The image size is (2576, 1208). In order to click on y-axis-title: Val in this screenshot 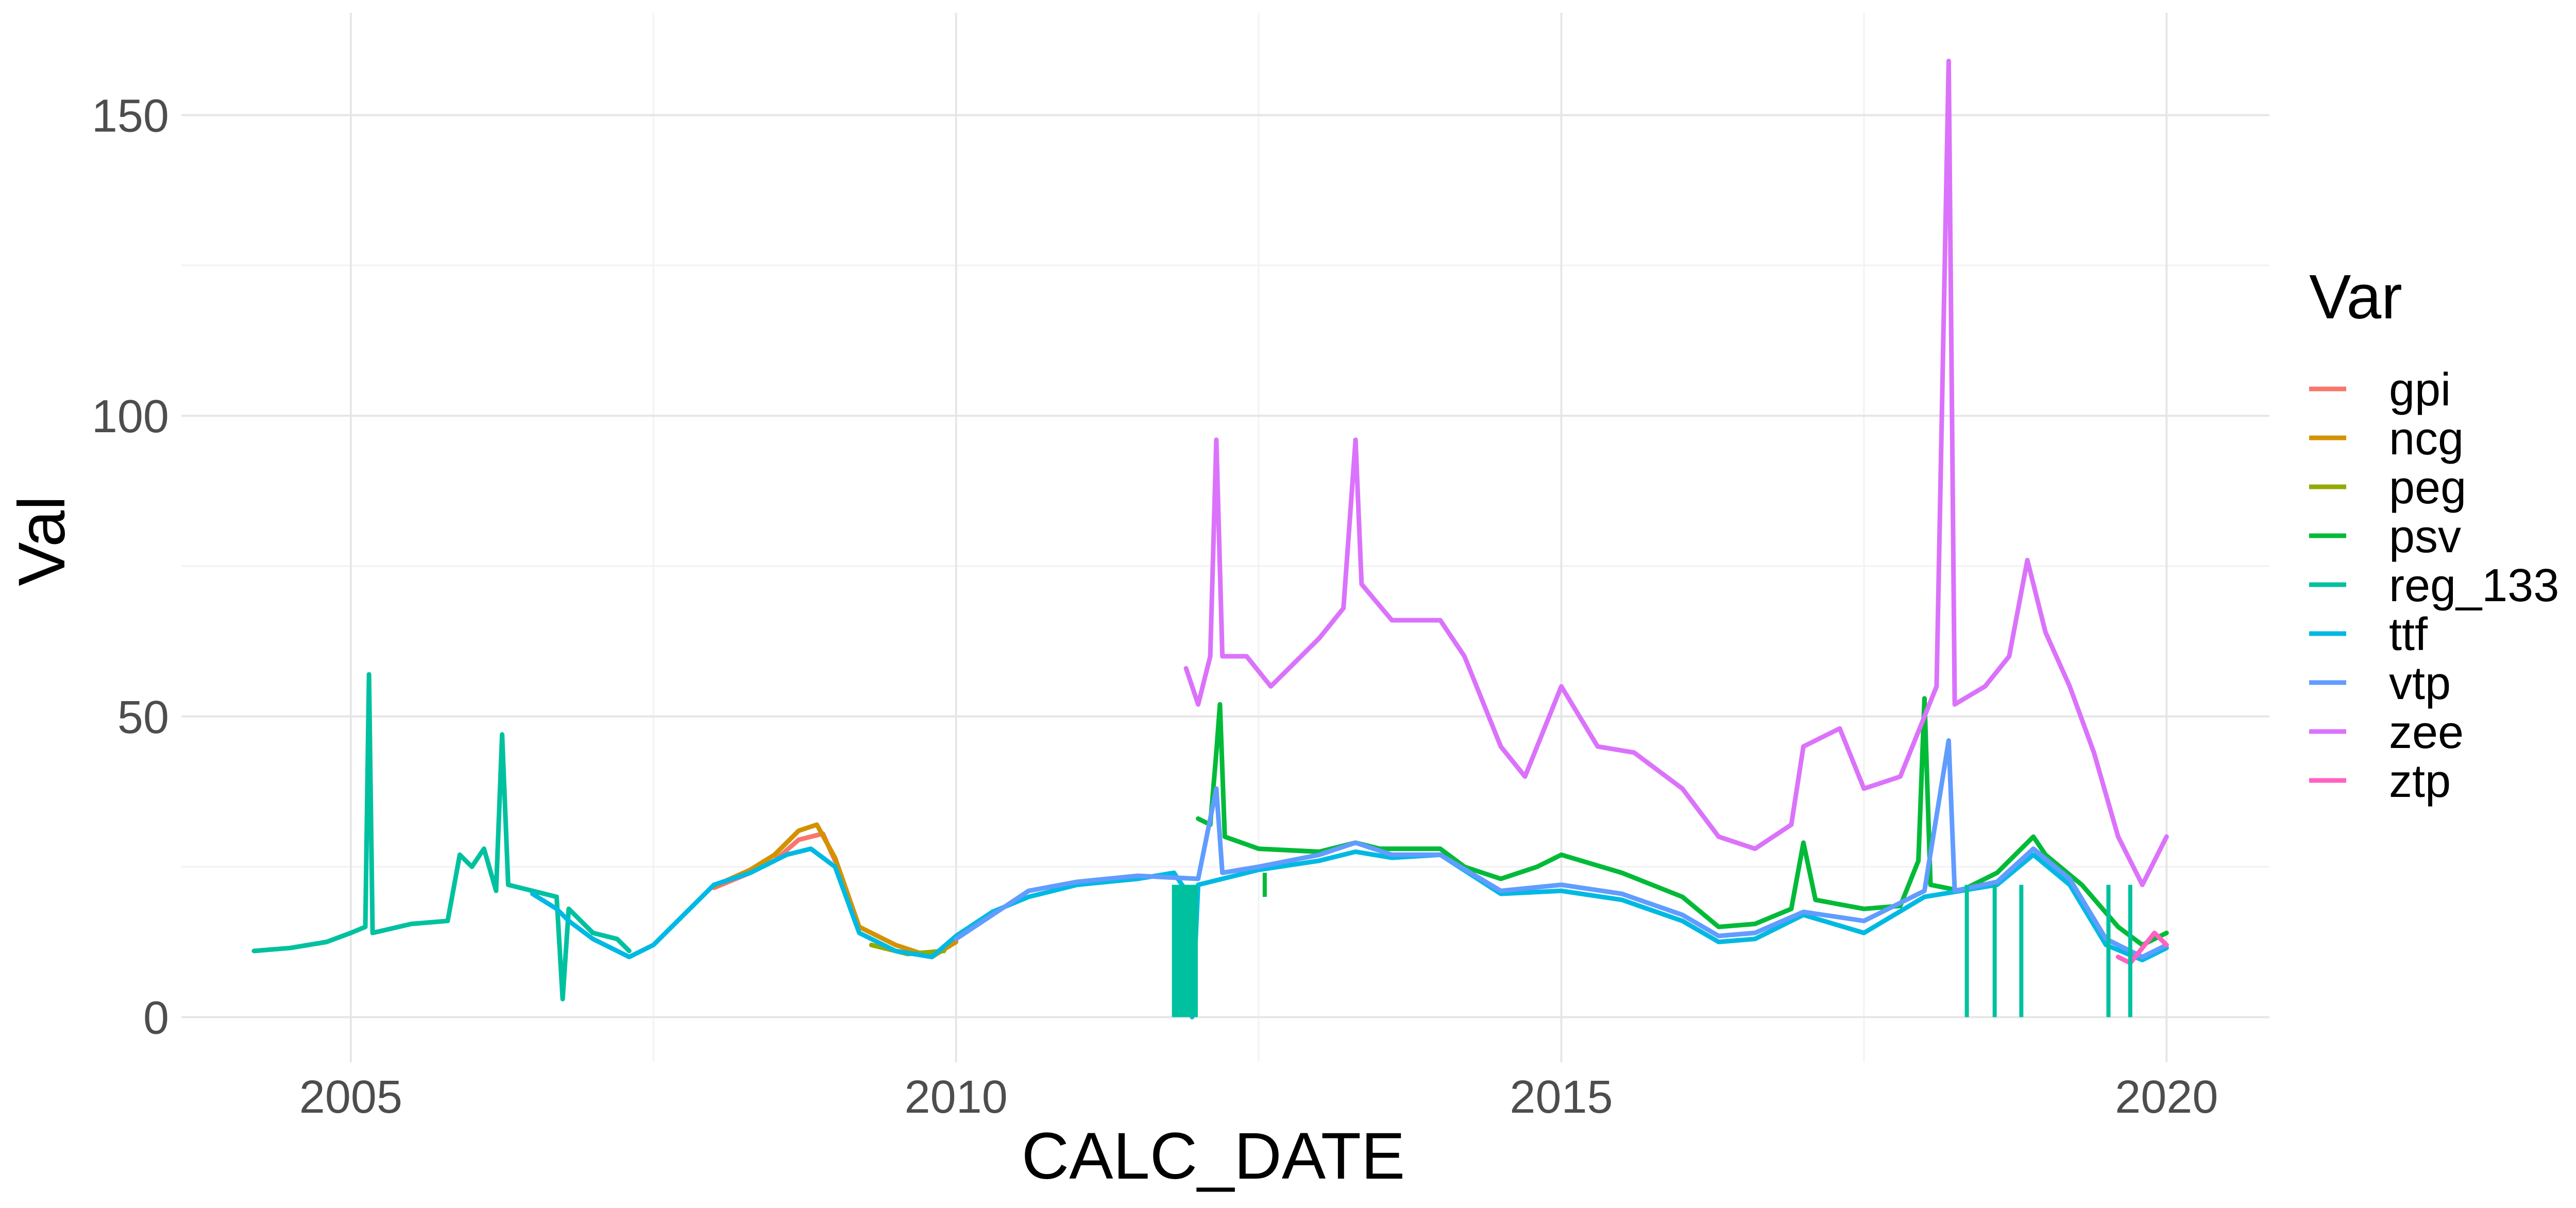, I will do `click(42, 541)`.